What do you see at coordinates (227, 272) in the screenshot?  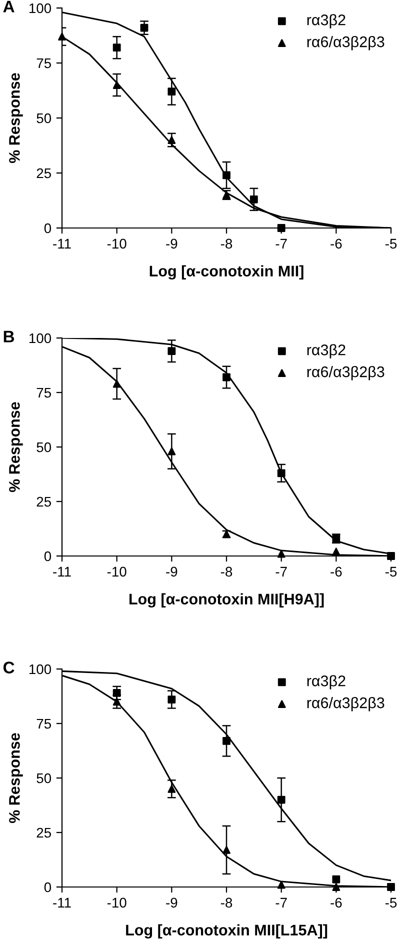 I see `x-axis-title: Log [α-conotoxin MII]` at bounding box center [227, 272].